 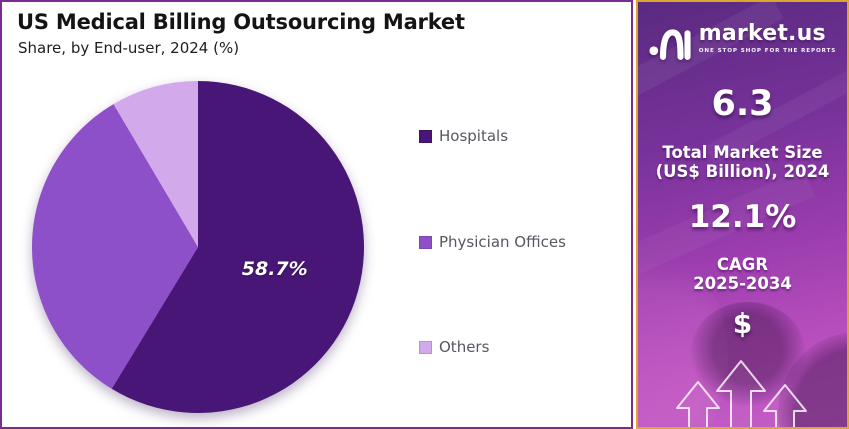 What do you see at coordinates (155, 164) in the screenshot?
I see `pie-slice-others` at bounding box center [155, 164].